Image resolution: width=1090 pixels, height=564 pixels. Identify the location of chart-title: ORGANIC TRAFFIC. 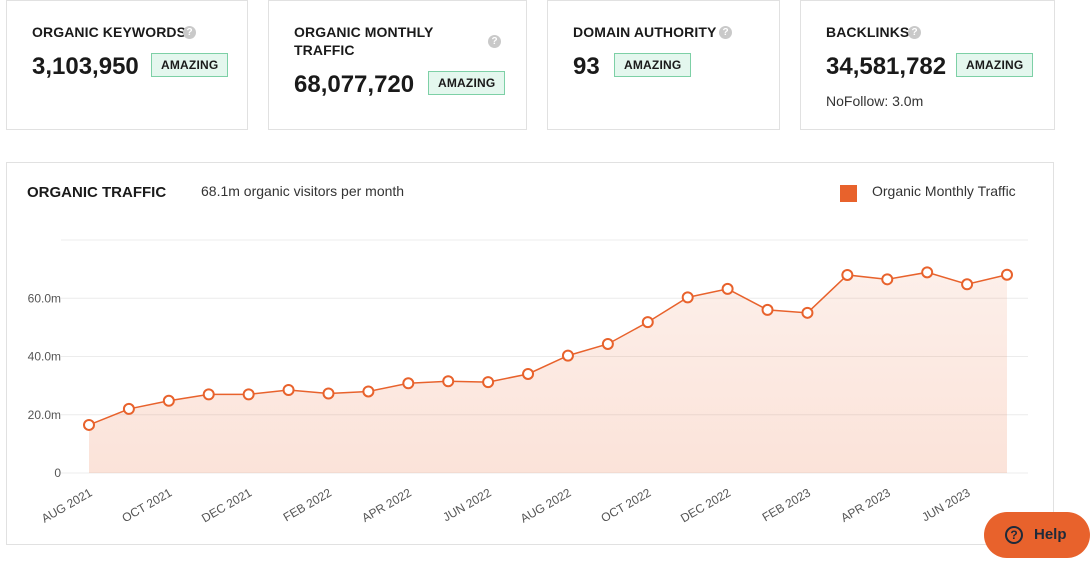
(97, 192).